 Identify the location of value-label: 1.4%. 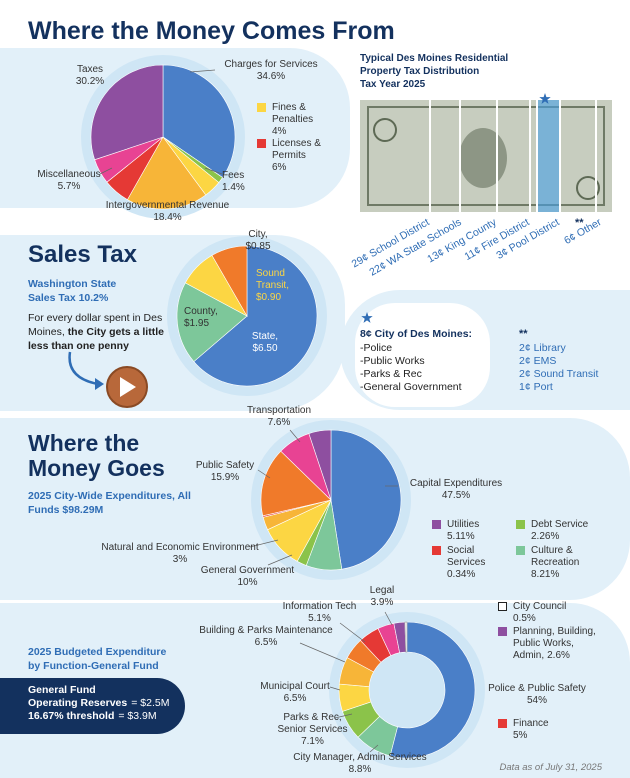
(233, 187).